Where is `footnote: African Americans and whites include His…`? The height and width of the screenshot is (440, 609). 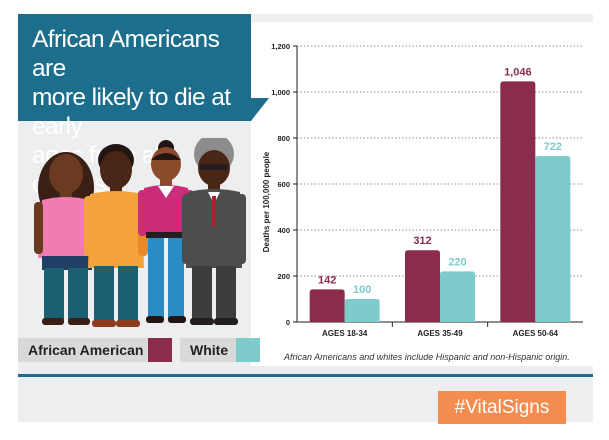
footnote: African Americans and whites include His… is located at coordinates (427, 357).